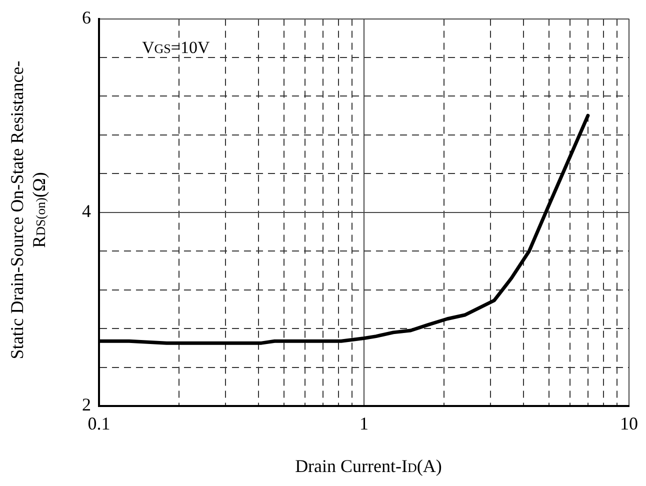 This screenshot has height=486, width=646. Describe the element at coordinates (99, 424) in the screenshot. I see `x-tick-label: 0.1` at that location.